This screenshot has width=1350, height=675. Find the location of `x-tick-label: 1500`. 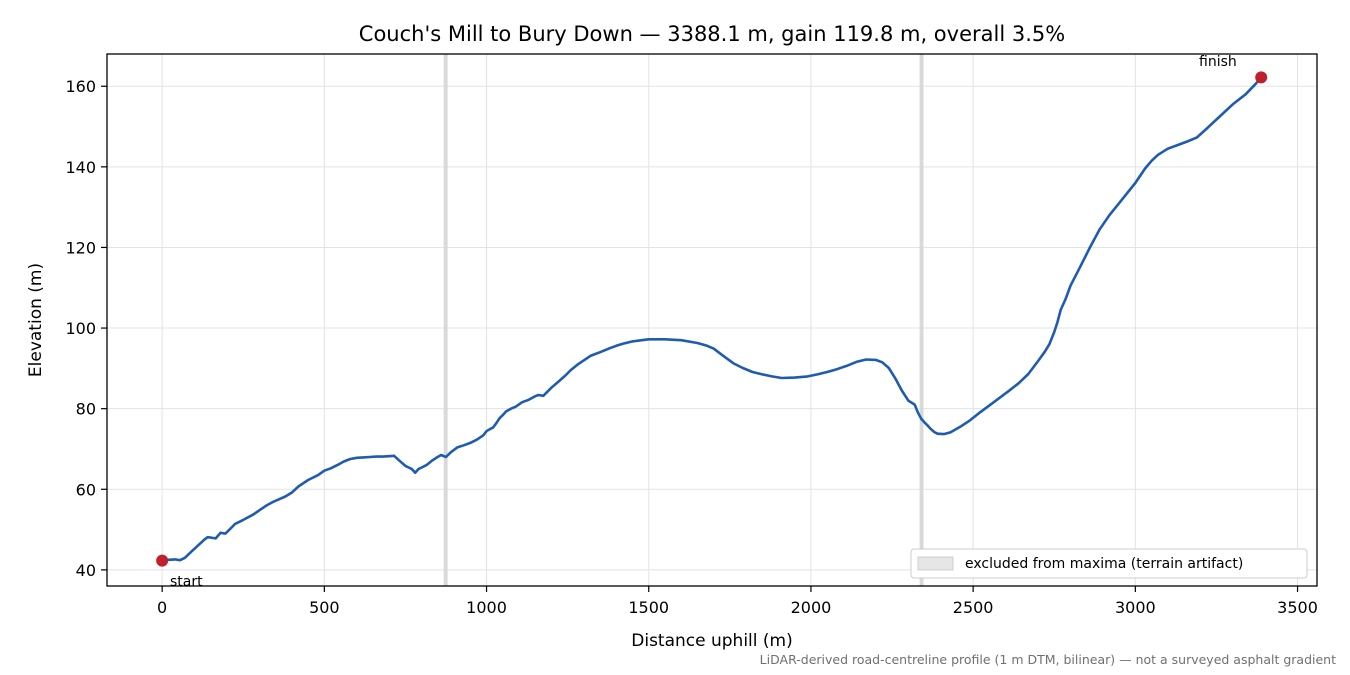

x-tick-label: 1500 is located at coordinates (648, 607).